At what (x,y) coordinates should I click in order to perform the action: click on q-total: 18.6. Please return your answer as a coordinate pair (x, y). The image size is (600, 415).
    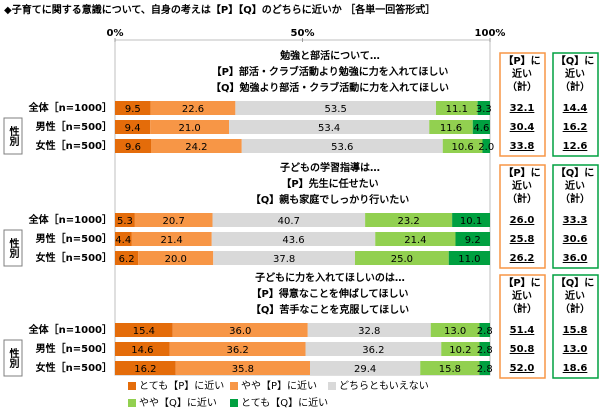
    Looking at the image, I should click on (575, 368).